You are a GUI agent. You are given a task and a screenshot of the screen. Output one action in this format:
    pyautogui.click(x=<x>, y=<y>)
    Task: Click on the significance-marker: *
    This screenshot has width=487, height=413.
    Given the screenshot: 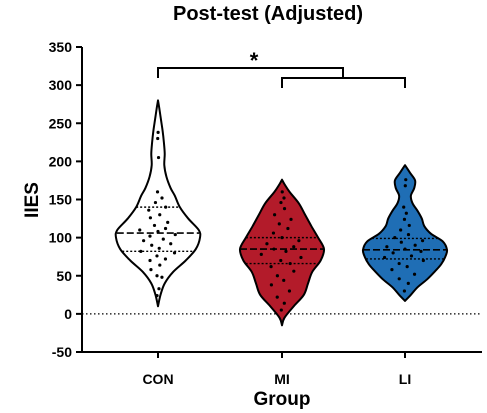 What is the action you would take?
    pyautogui.click(x=254, y=60)
    